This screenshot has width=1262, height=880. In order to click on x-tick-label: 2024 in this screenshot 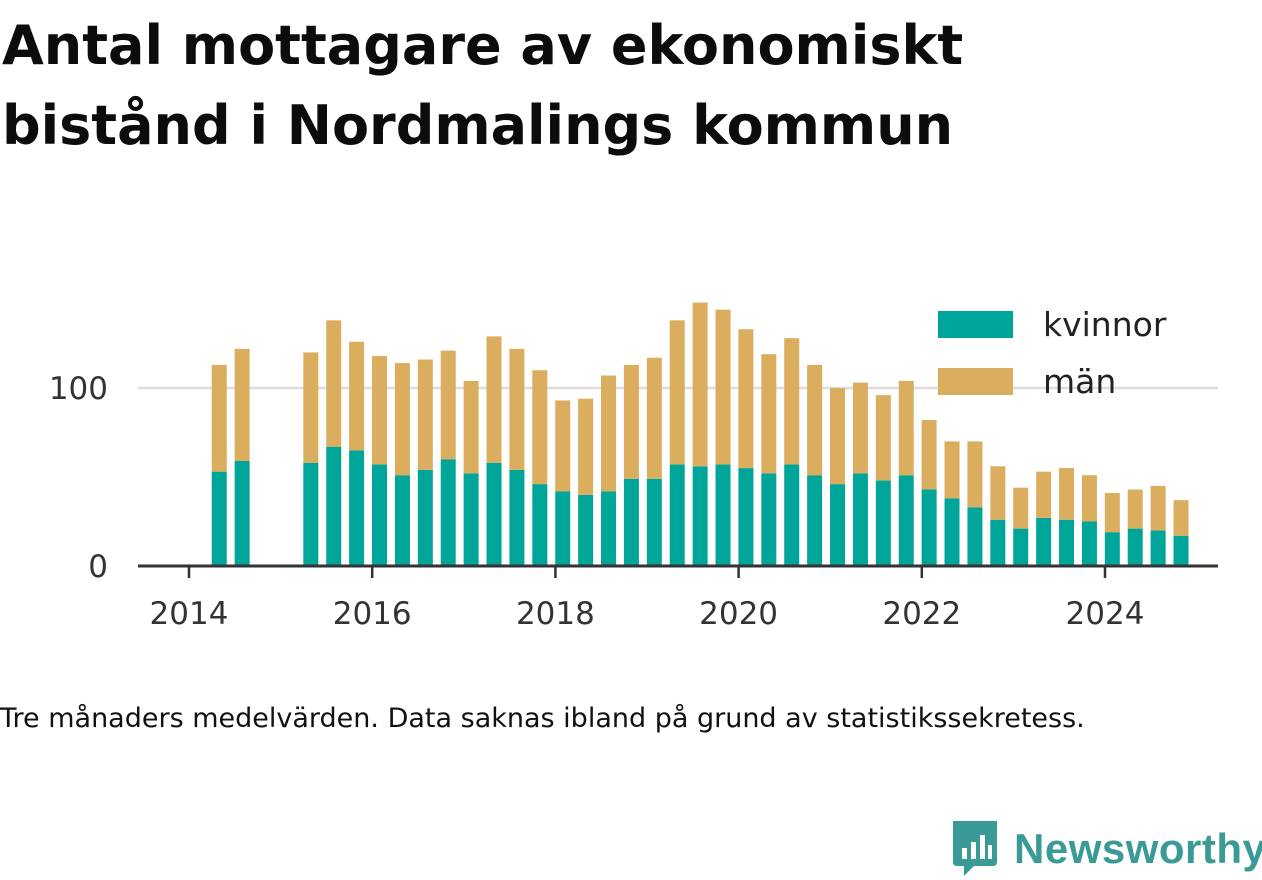, I will do `click(1105, 614)`.